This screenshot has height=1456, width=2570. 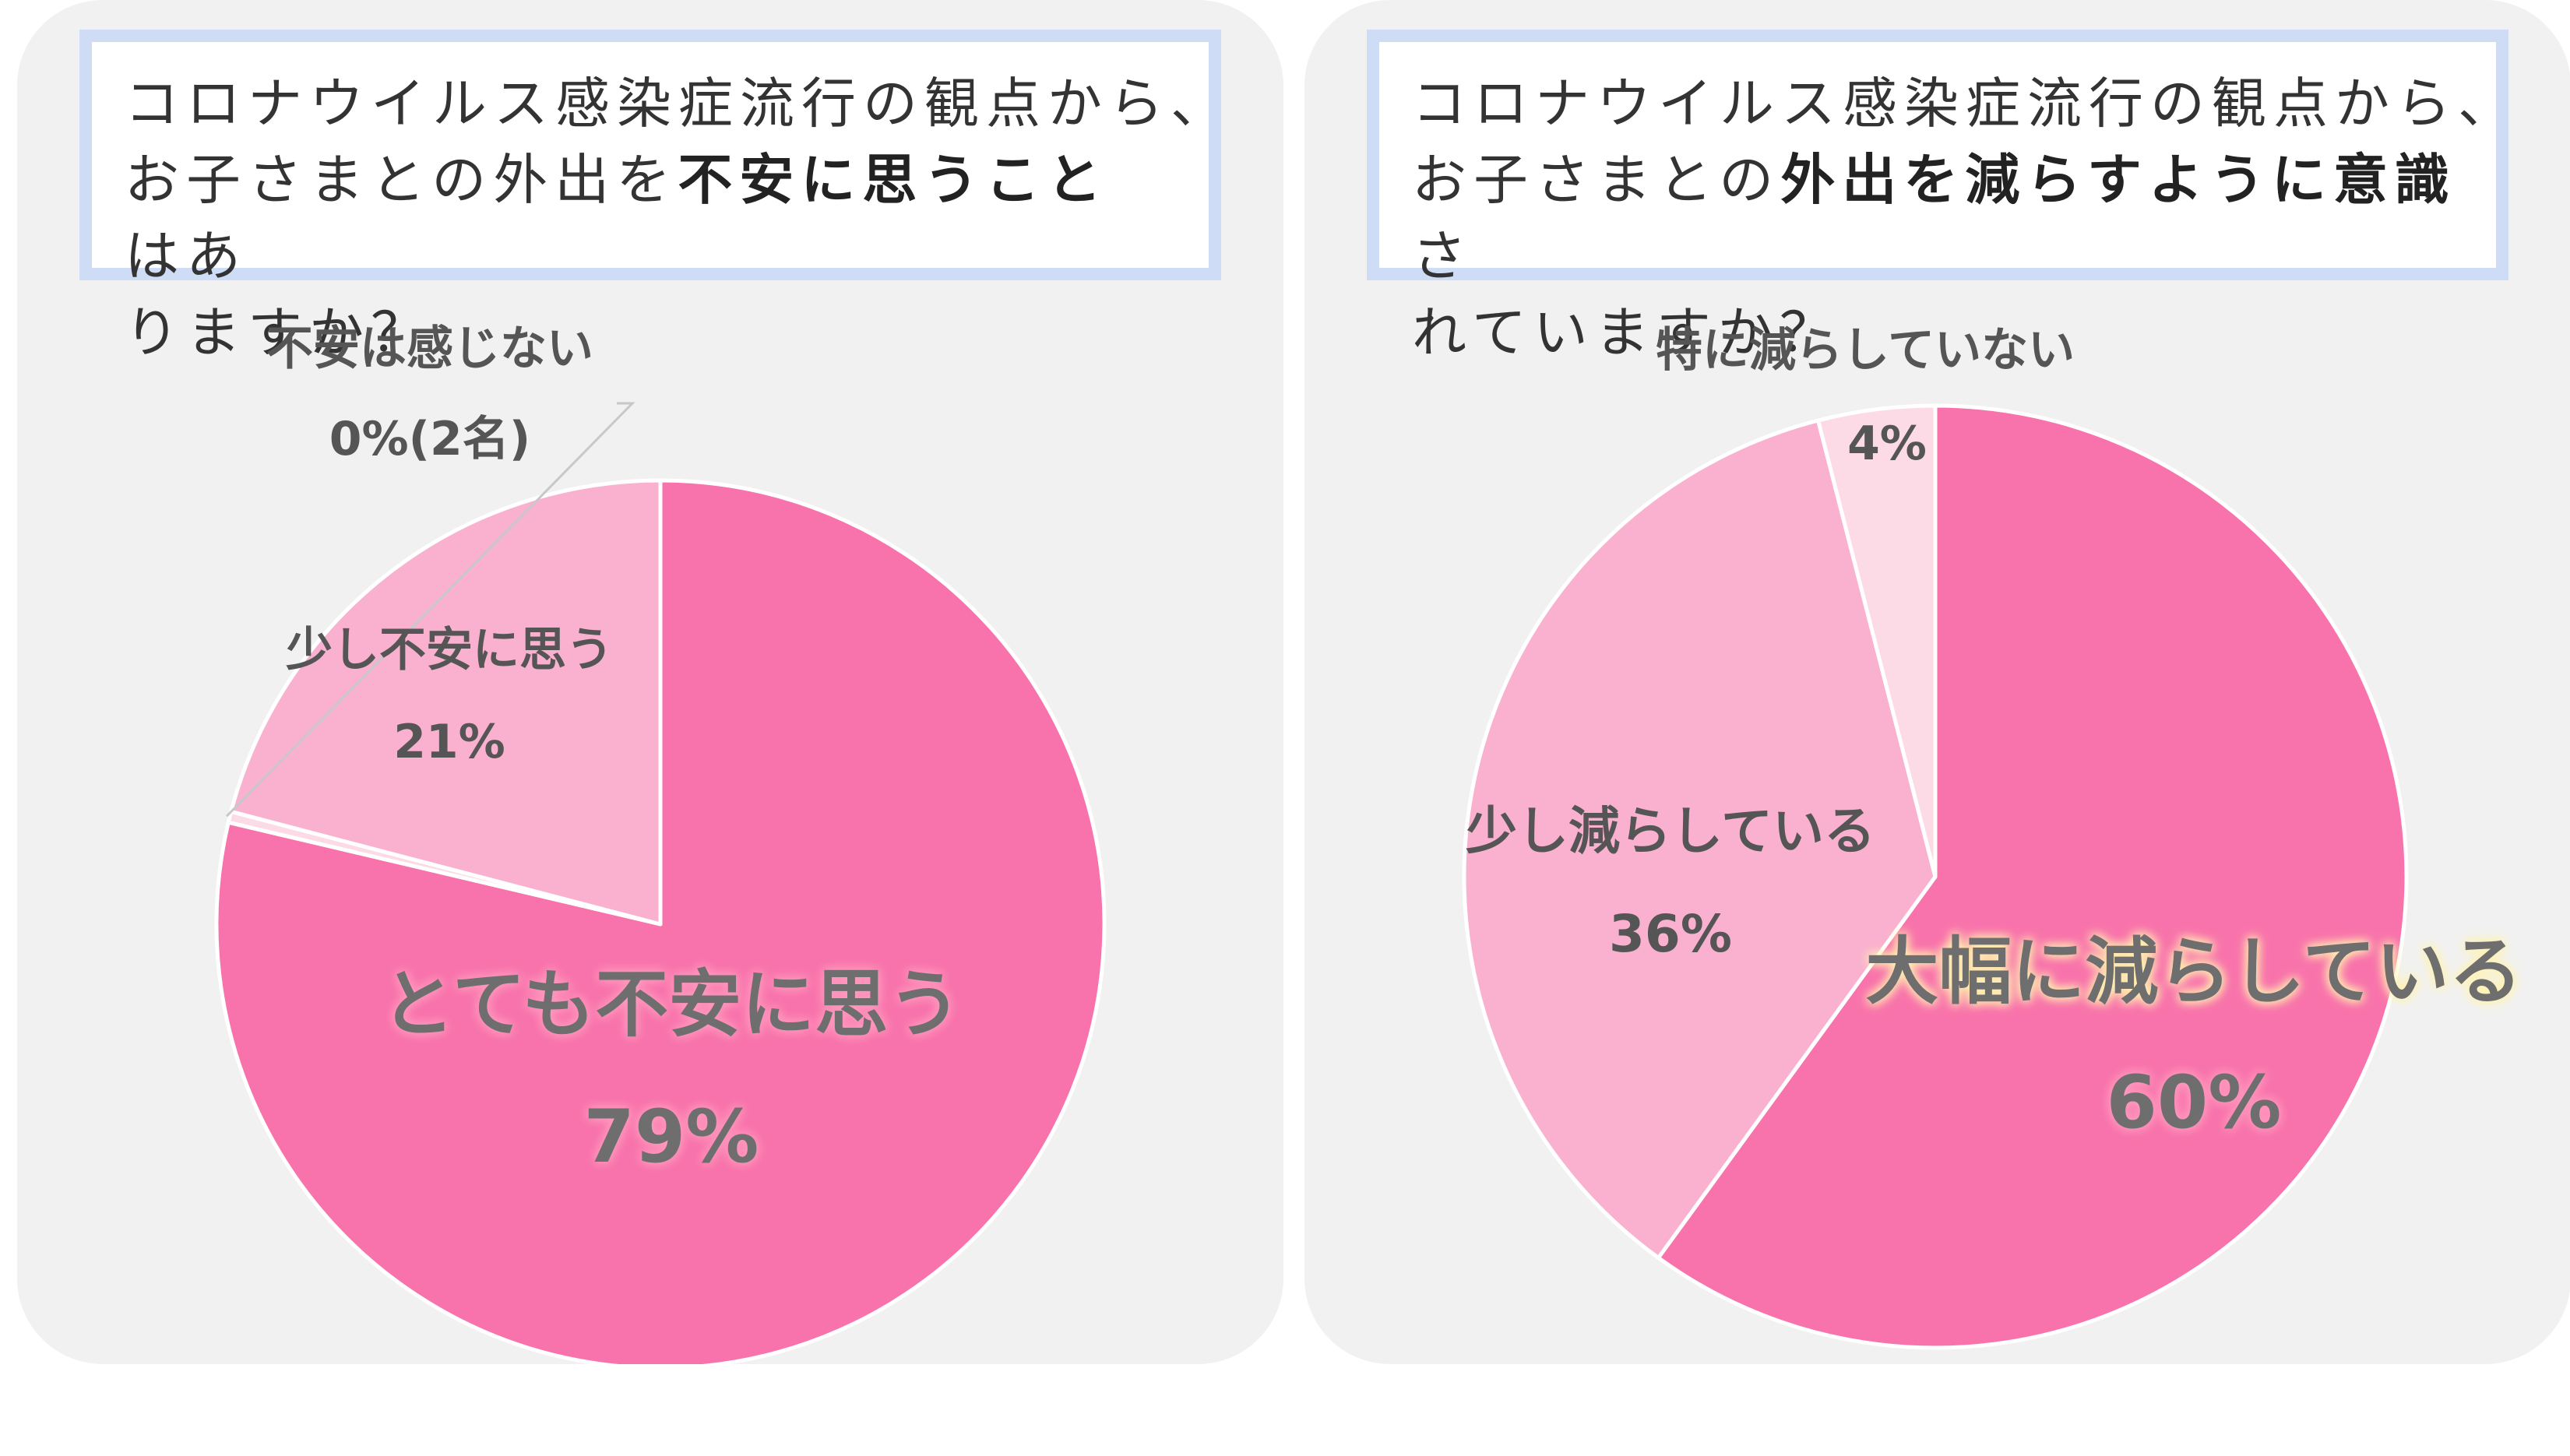 What do you see at coordinates (450, 696) in the screenshot?
I see `left-slice-label-3: 少し不安に思う 21%` at bounding box center [450, 696].